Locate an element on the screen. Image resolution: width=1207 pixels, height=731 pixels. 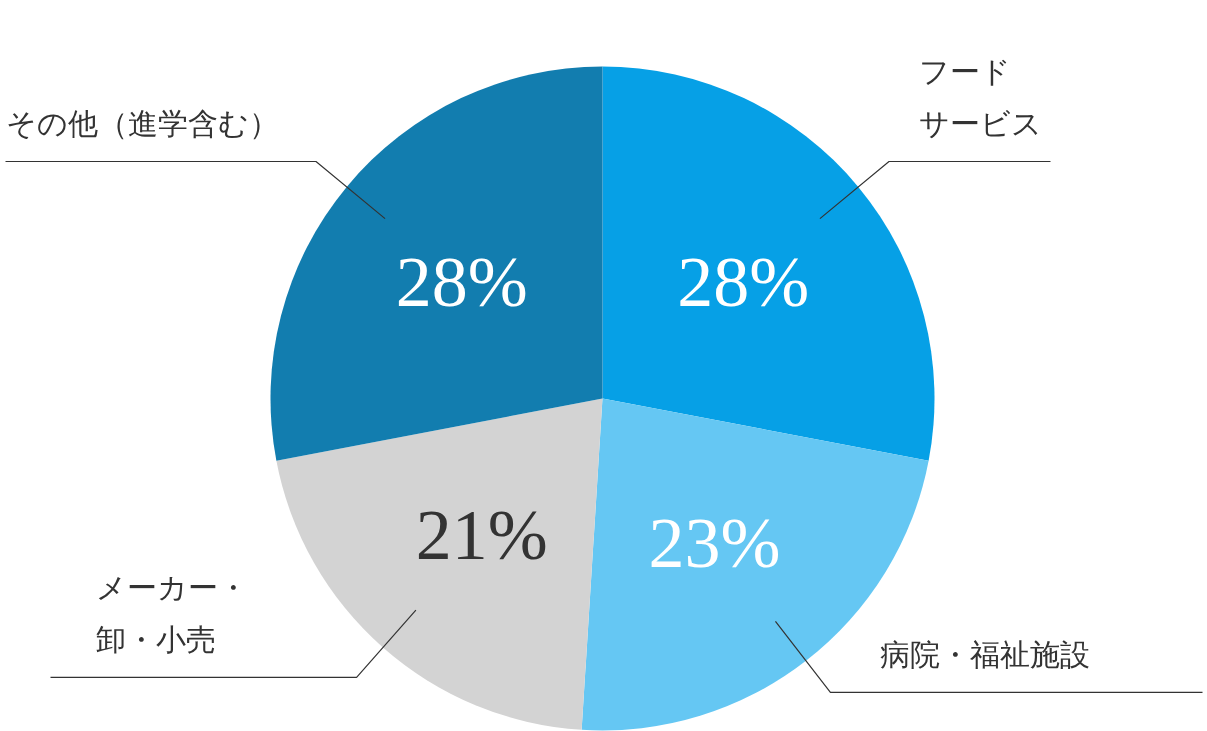
data-label: 23% is located at coordinates (714, 542).